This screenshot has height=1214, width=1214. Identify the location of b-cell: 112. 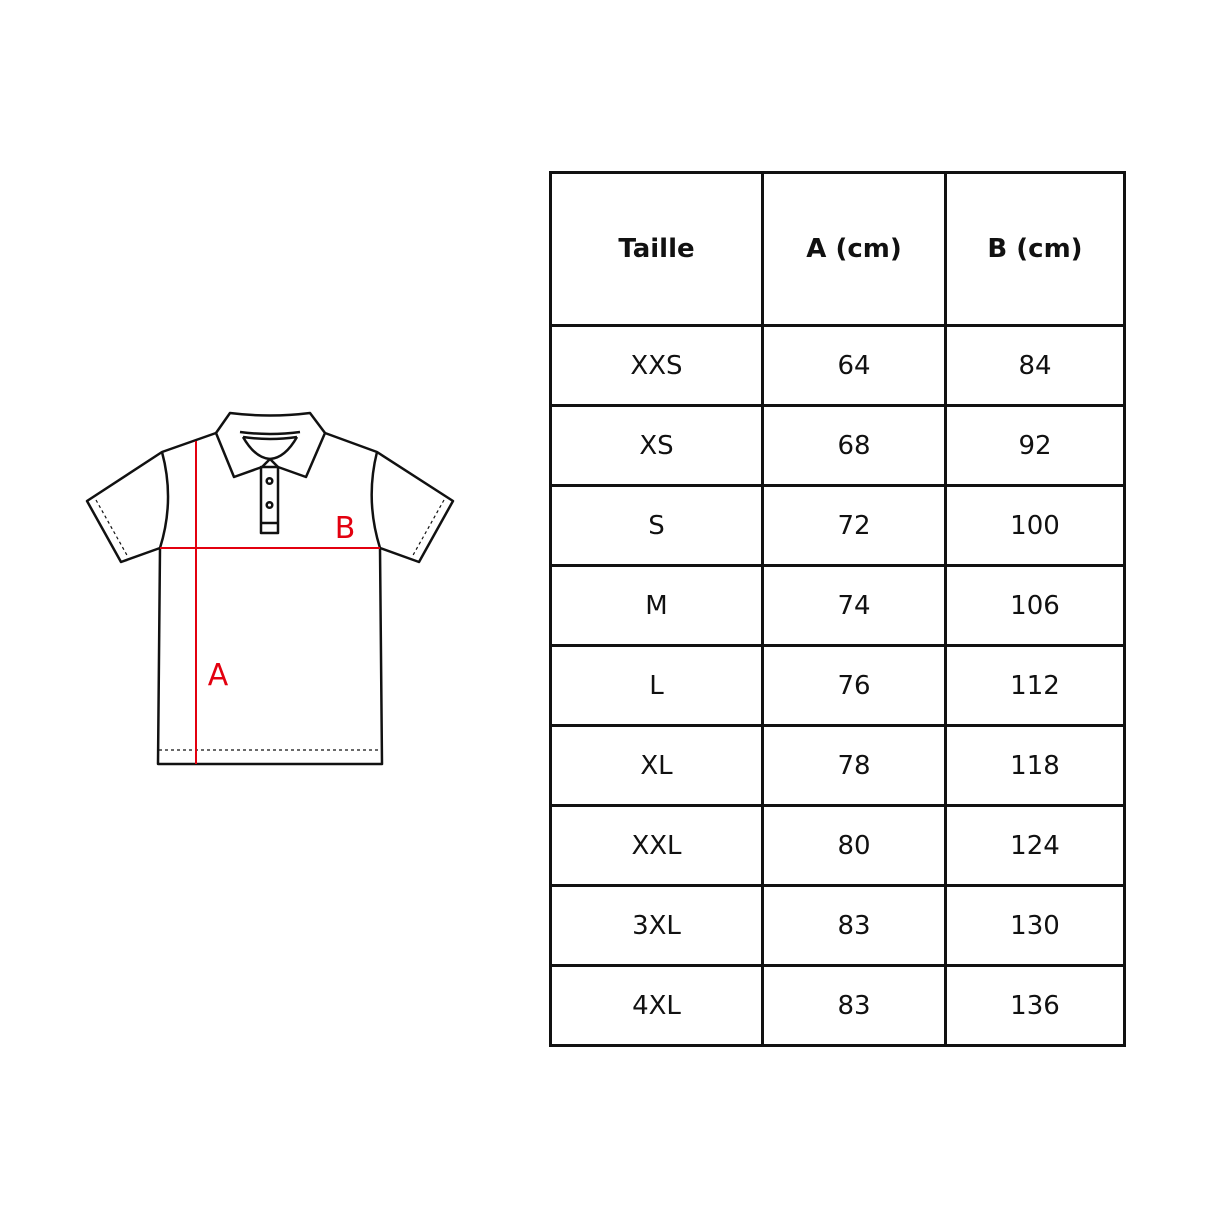
(1035, 685).